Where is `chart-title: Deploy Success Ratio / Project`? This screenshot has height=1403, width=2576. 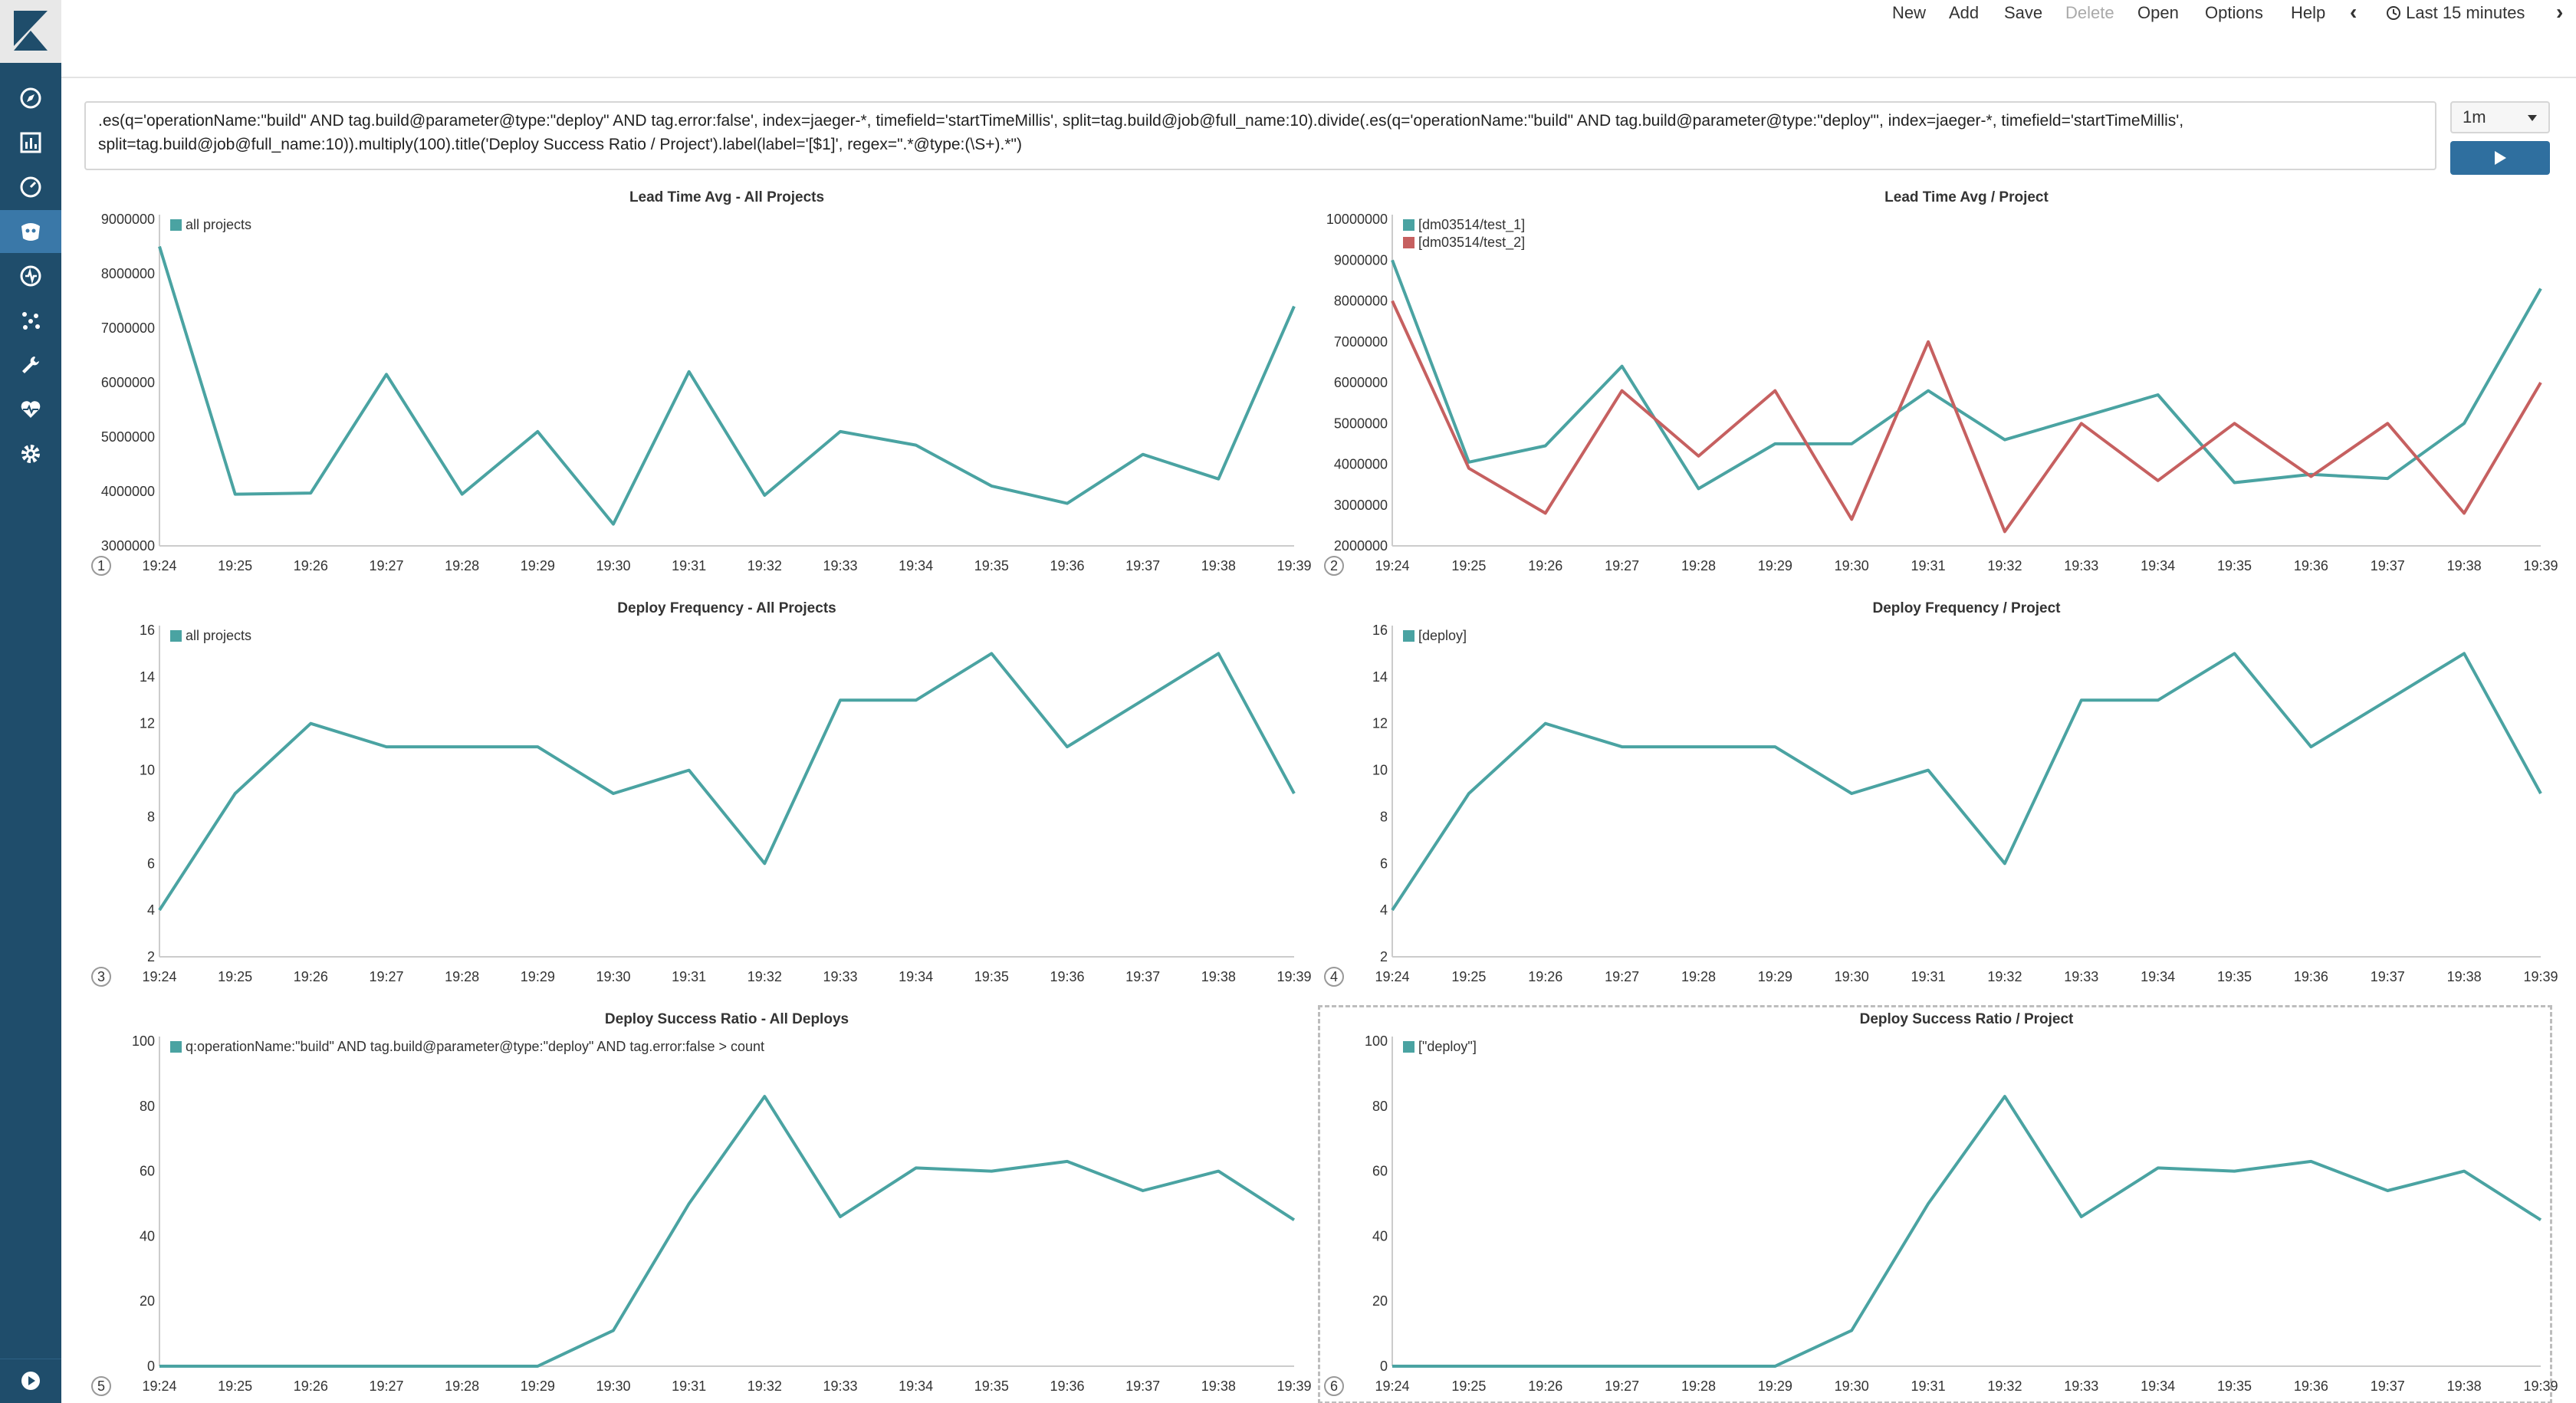
chart-title: Deploy Success Ratio / Project is located at coordinates (1967, 1019).